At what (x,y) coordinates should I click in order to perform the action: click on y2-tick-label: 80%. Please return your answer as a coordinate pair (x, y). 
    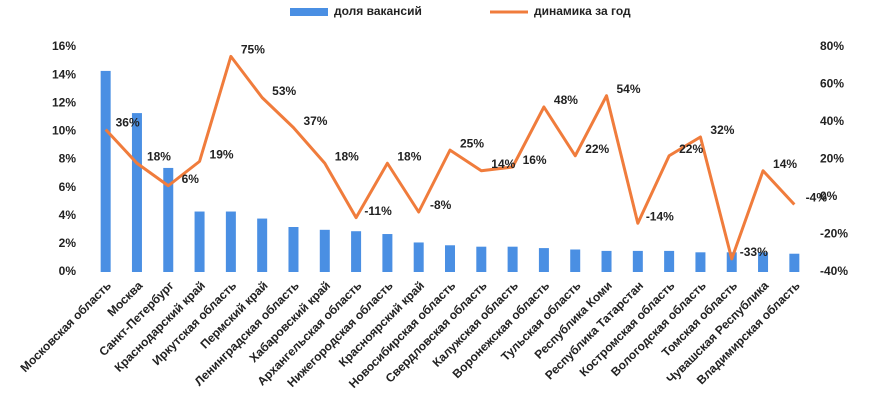
    Looking at the image, I should click on (832, 46).